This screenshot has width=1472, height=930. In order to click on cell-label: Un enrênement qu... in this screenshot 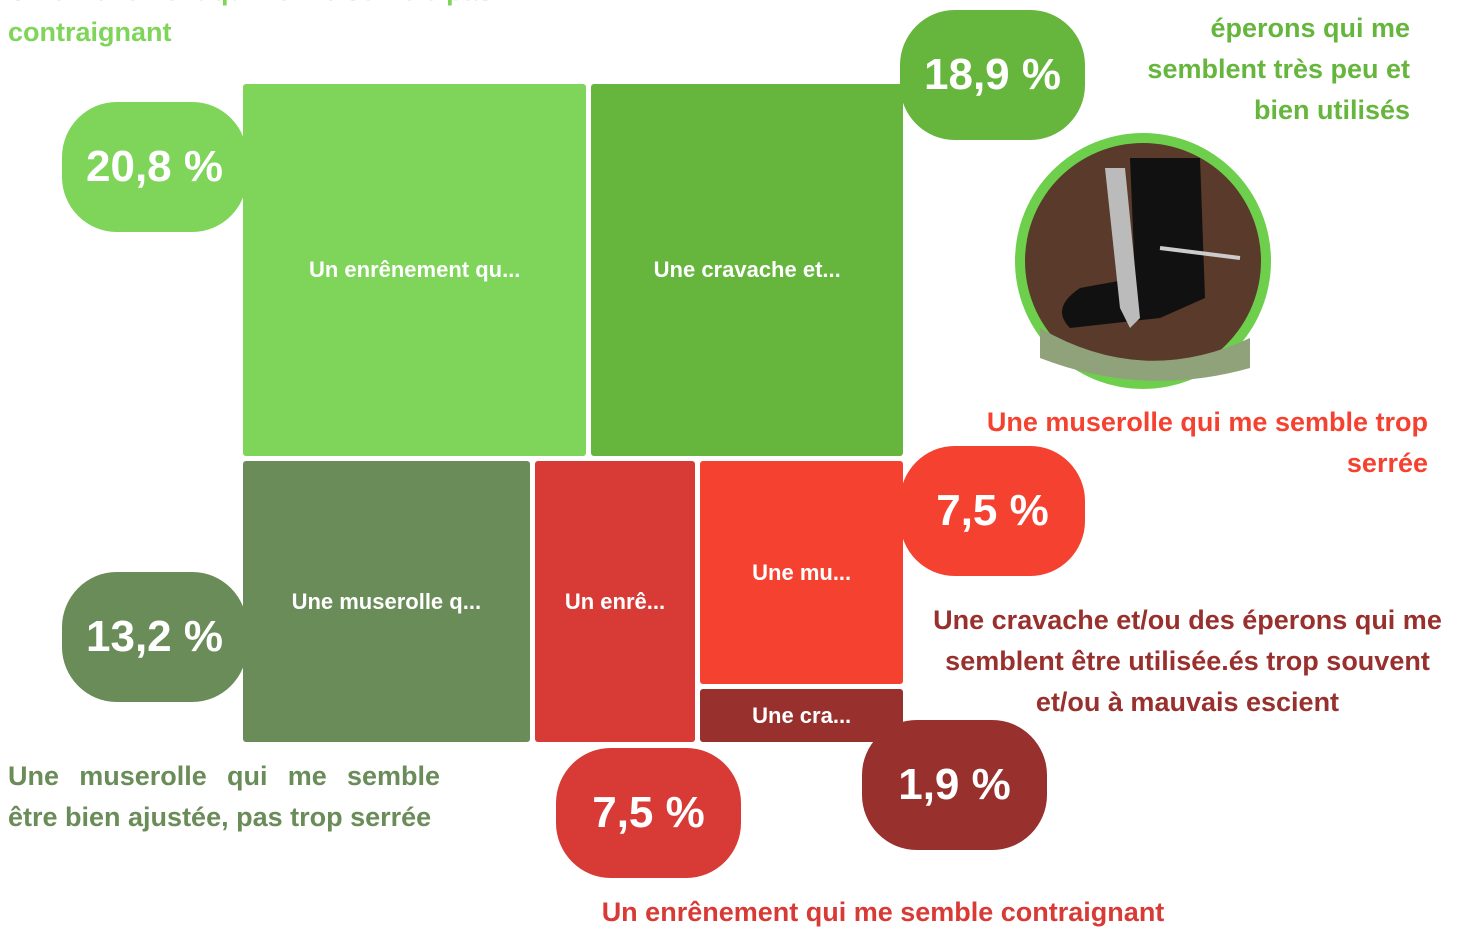, I will do `click(414, 270)`.